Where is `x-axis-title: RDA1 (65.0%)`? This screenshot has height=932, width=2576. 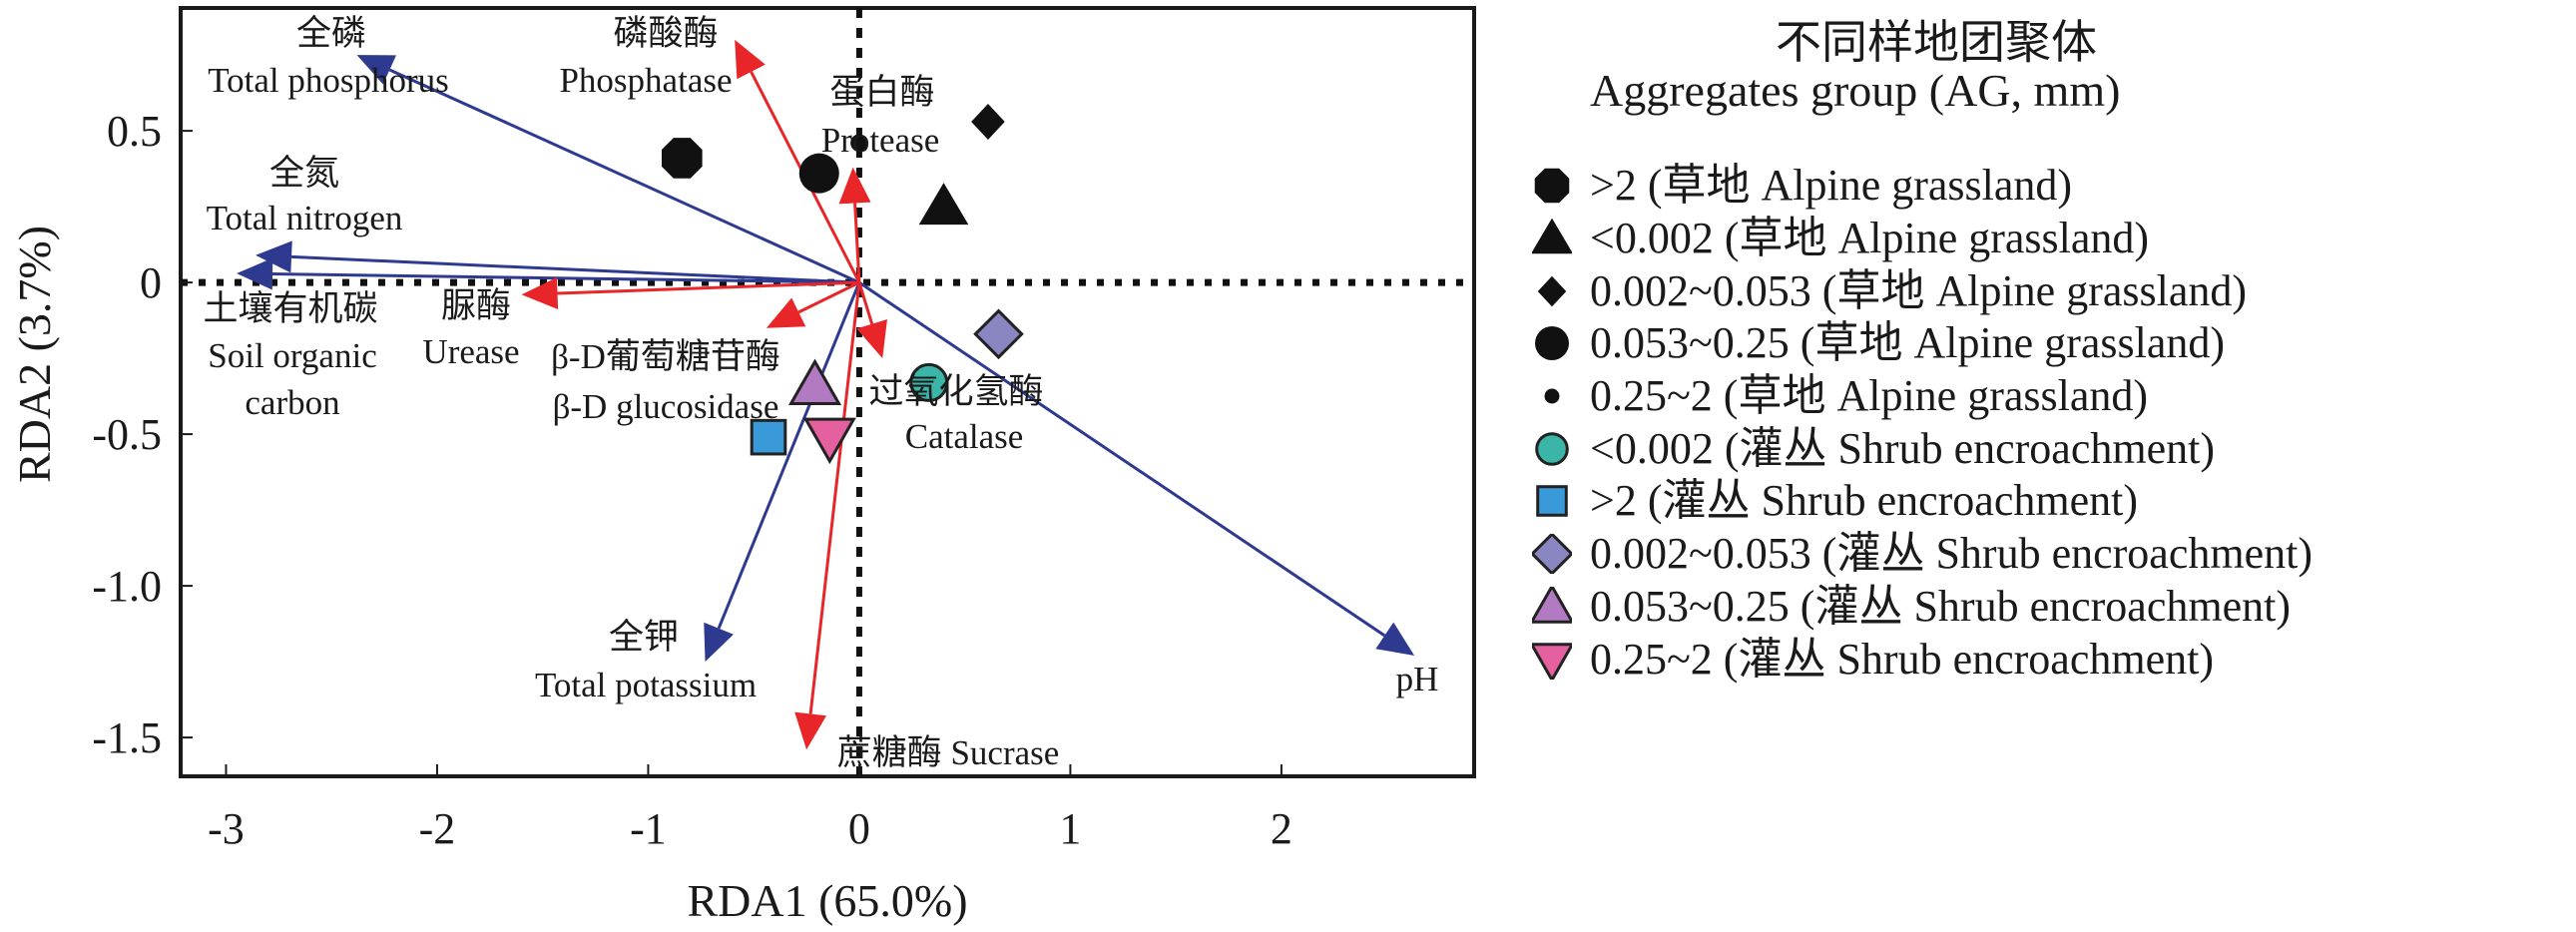 x-axis-title: RDA1 (65.0%) is located at coordinates (827, 900).